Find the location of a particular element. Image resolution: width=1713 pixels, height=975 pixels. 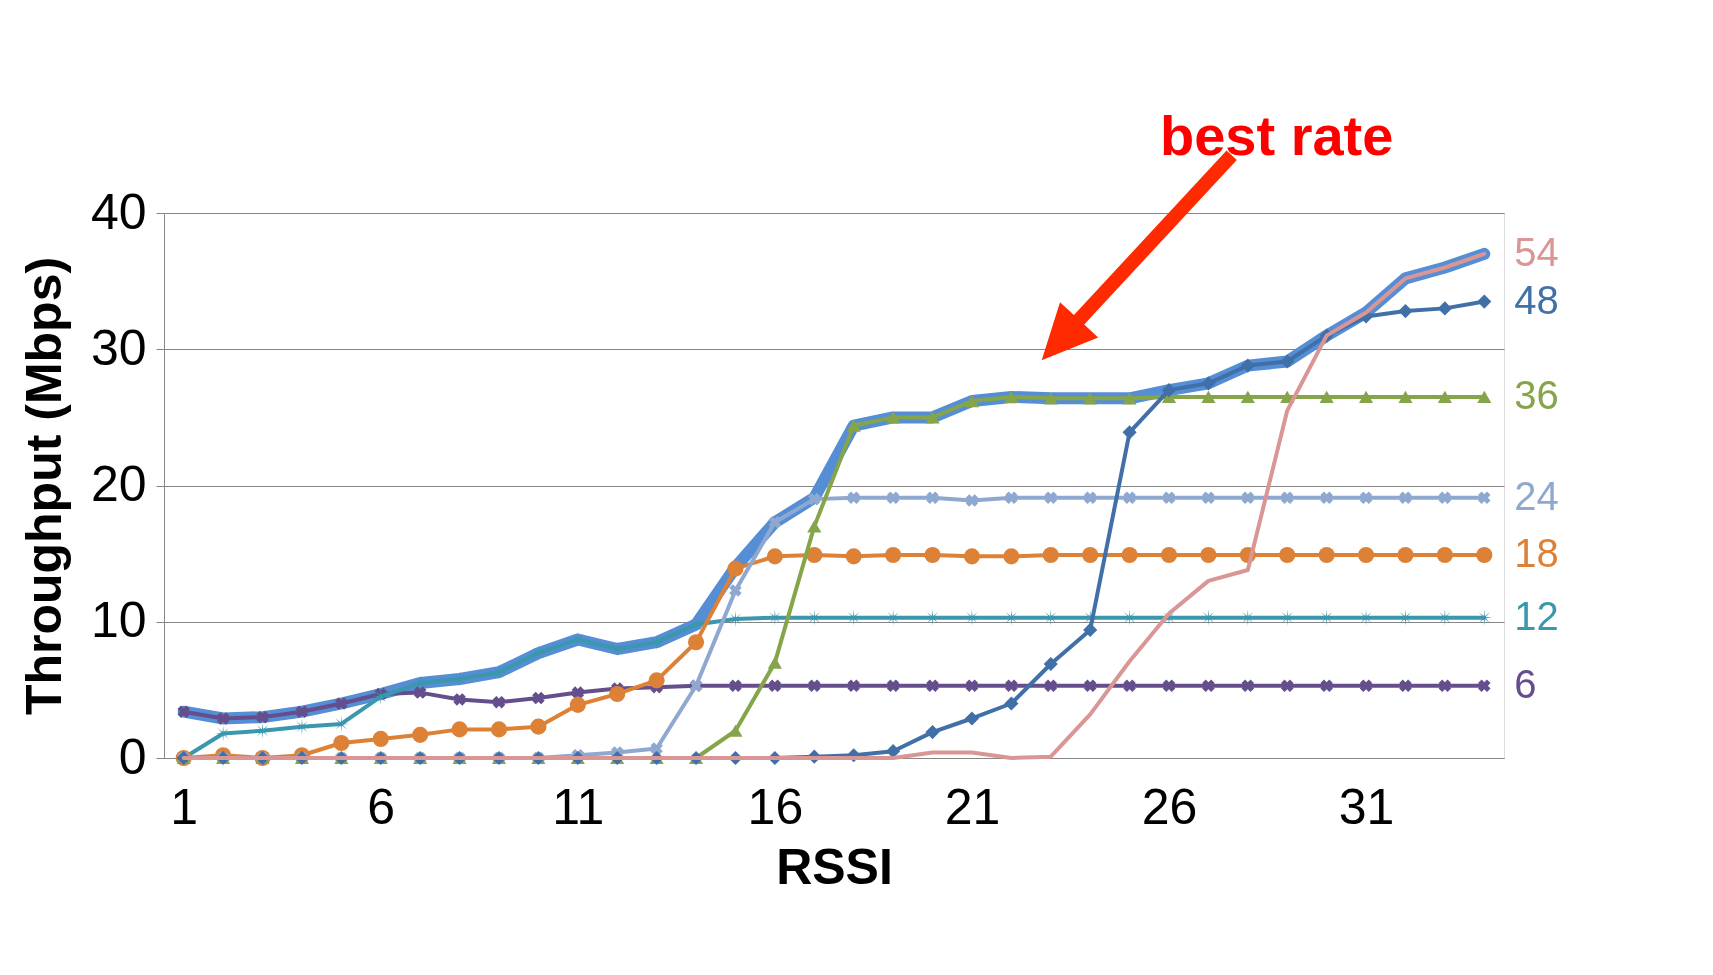

x-tick-label: 6 is located at coordinates (381, 806).